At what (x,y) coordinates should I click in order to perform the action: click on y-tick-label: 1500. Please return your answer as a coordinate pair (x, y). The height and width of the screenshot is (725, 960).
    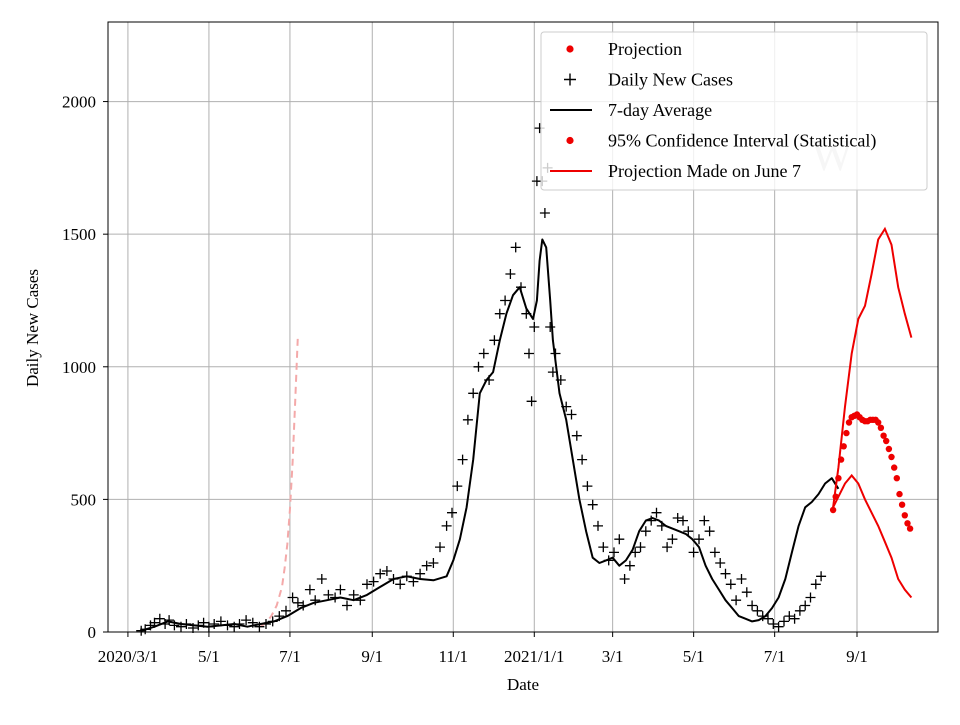
    Looking at the image, I should click on (79, 234).